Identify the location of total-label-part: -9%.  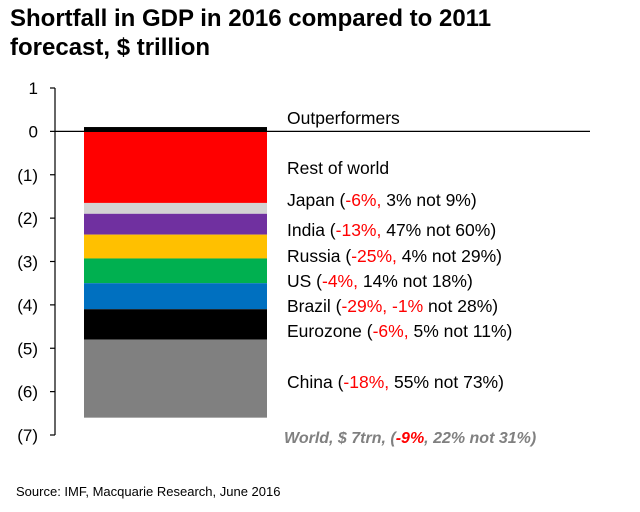
(410, 438).